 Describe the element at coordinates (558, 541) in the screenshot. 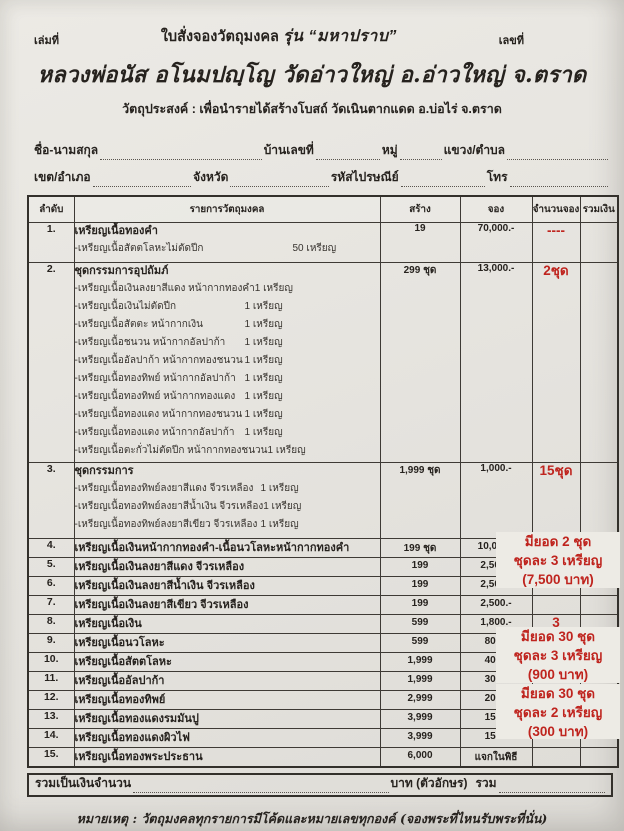

I see `annotation-line: มียอด 2 ชุด` at that location.